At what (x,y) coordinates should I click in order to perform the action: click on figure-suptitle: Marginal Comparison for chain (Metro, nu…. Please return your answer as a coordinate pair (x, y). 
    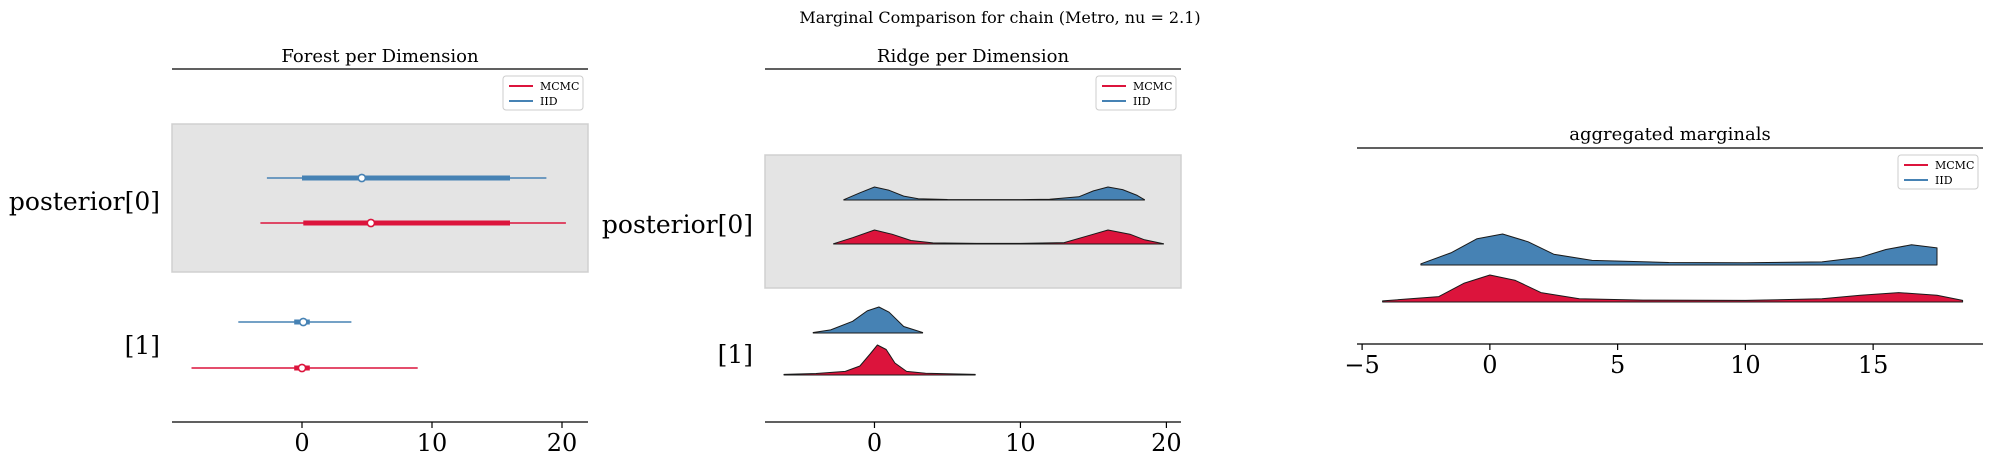
    Looking at the image, I should click on (999, 17).